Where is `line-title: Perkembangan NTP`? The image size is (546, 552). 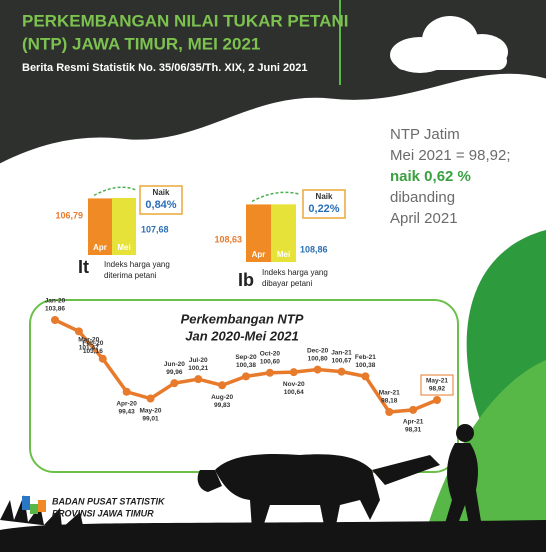
line-title: Perkembangan NTP is located at coordinates (242, 318).